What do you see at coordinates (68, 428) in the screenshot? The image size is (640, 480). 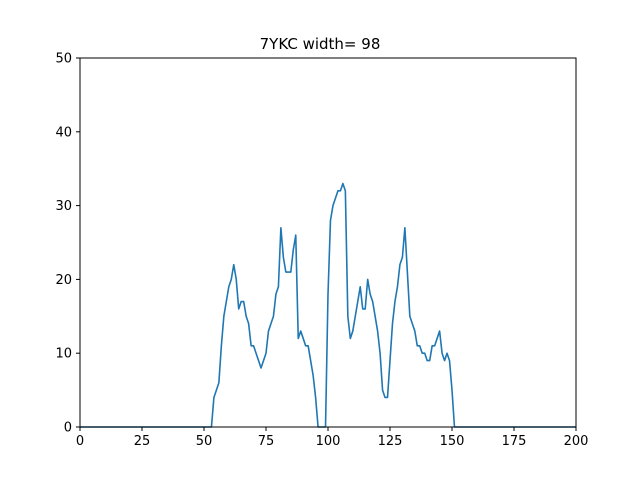 I see `y-tick-label: 0` at bounding box center [68, 428].